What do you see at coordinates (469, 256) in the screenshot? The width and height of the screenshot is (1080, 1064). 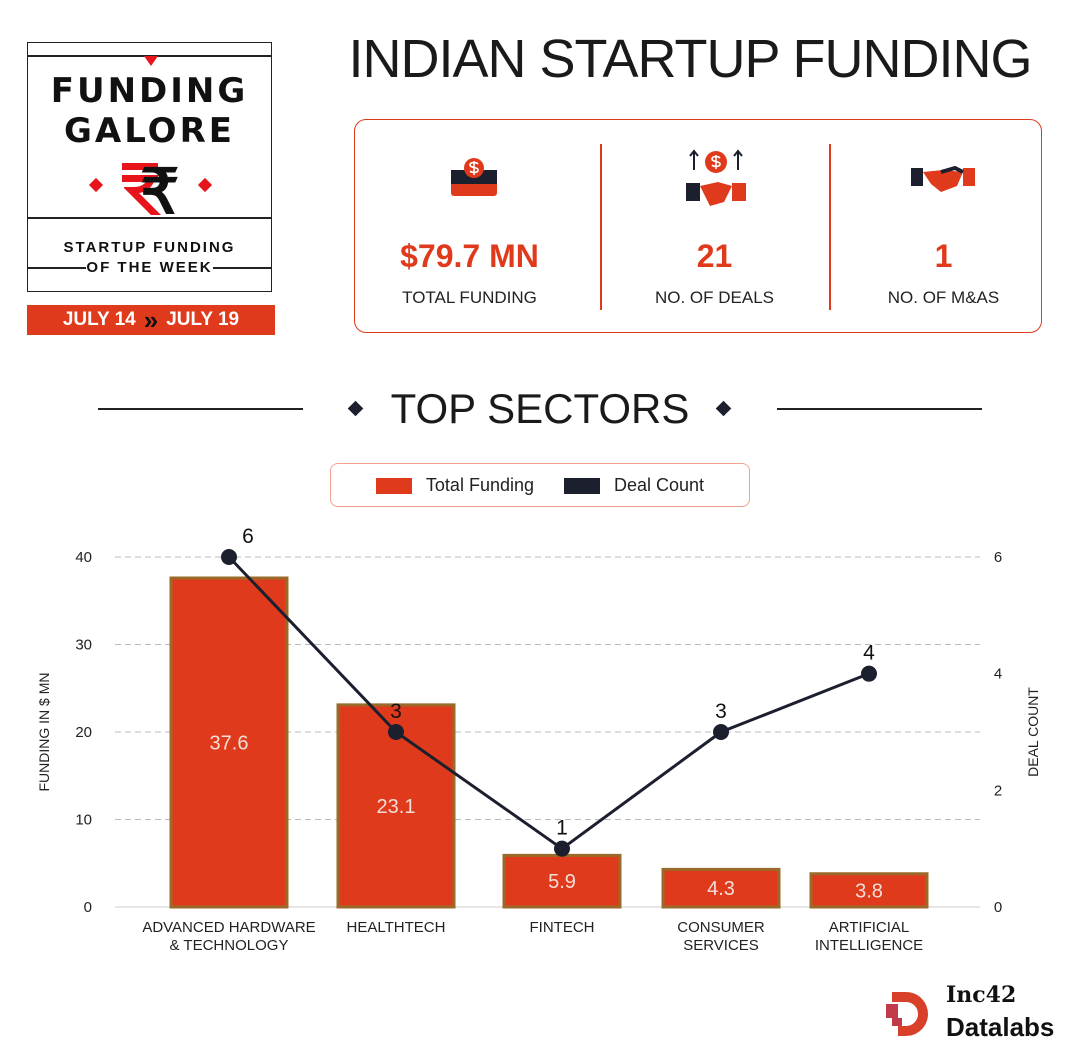 I see `stat-value: $79.7 MN` at bounding box center [469, 256].